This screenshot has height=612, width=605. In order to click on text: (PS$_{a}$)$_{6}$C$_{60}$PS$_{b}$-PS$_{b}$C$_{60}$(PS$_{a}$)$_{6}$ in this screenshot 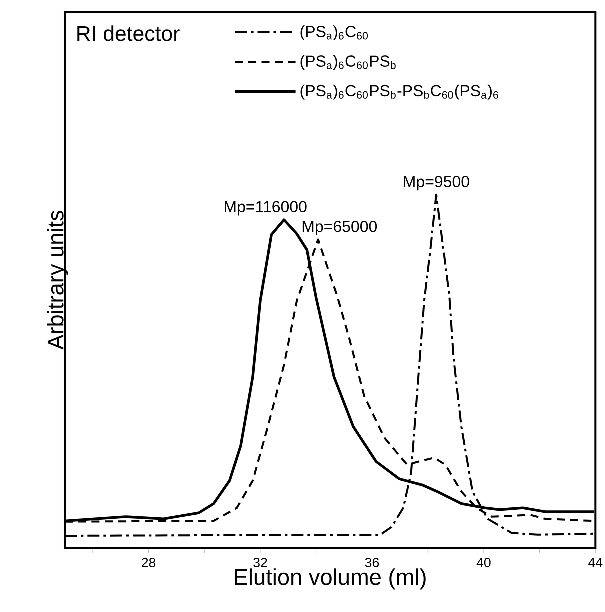, I will do `click(399, 92)`.